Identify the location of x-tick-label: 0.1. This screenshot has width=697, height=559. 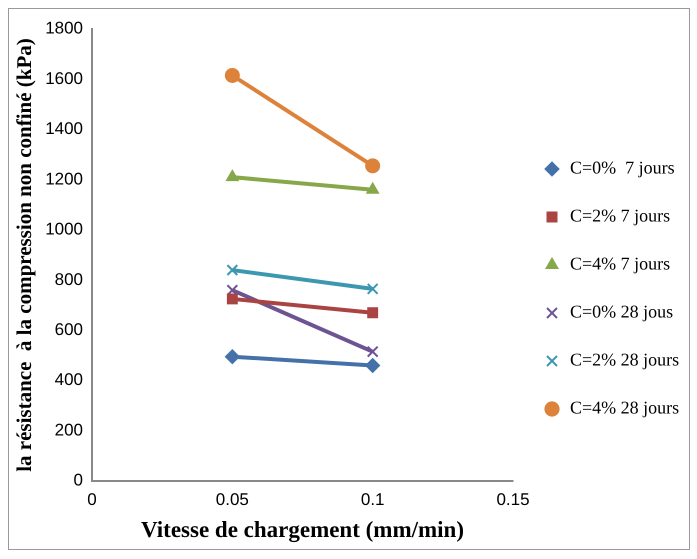
(372, 499).